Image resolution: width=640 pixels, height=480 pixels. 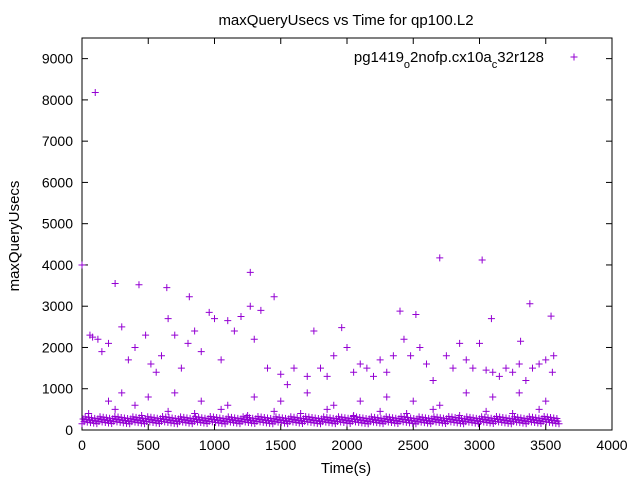 What do you see at coordinates (57, 182) in the screenshot?
I see `y-tick-label: 6000` at bounding box center [57, 182].